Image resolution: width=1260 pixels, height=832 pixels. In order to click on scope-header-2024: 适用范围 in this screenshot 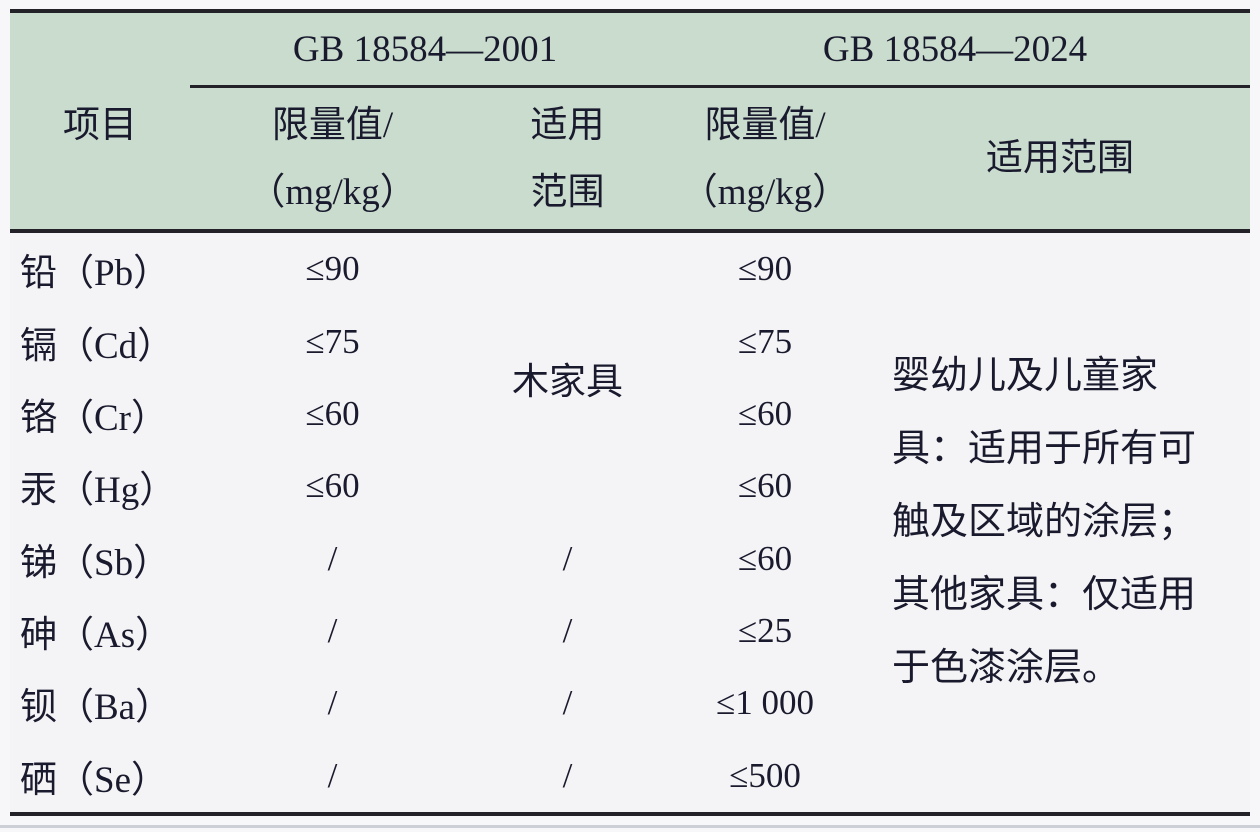, I will do `click(1060, 158)`.